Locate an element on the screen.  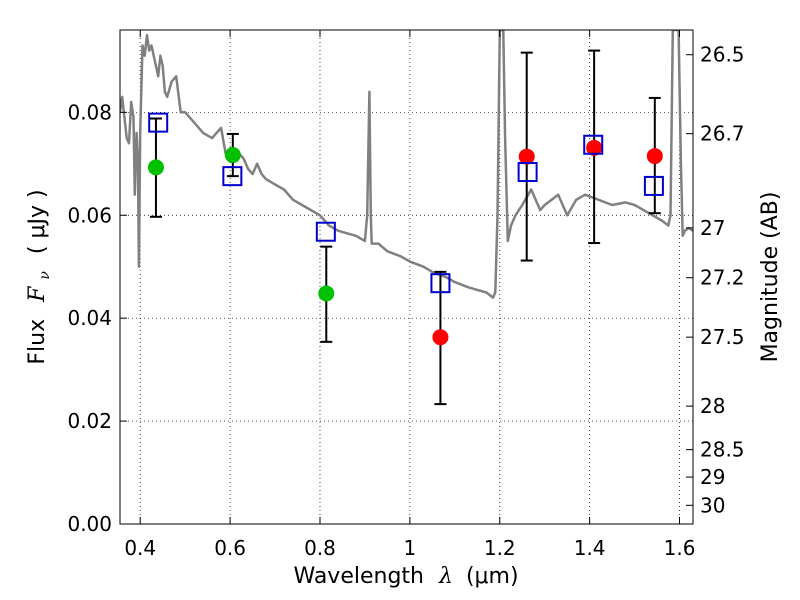
y2-axis-label: Magnitude (AB) is located at coordinates (770, 277).